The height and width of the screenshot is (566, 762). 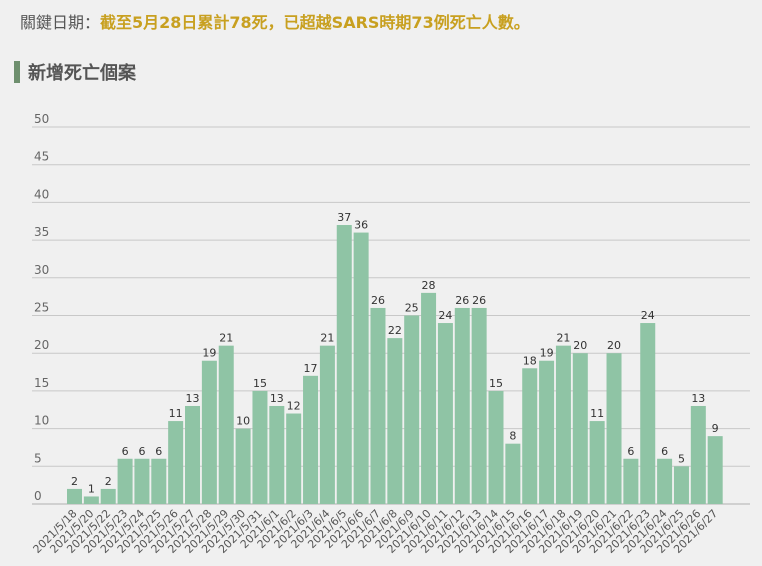 What do you see at coordinates (41, 270) in the screenshot?
I see `y-tick-label: 30` at bounding box center [41, 270].